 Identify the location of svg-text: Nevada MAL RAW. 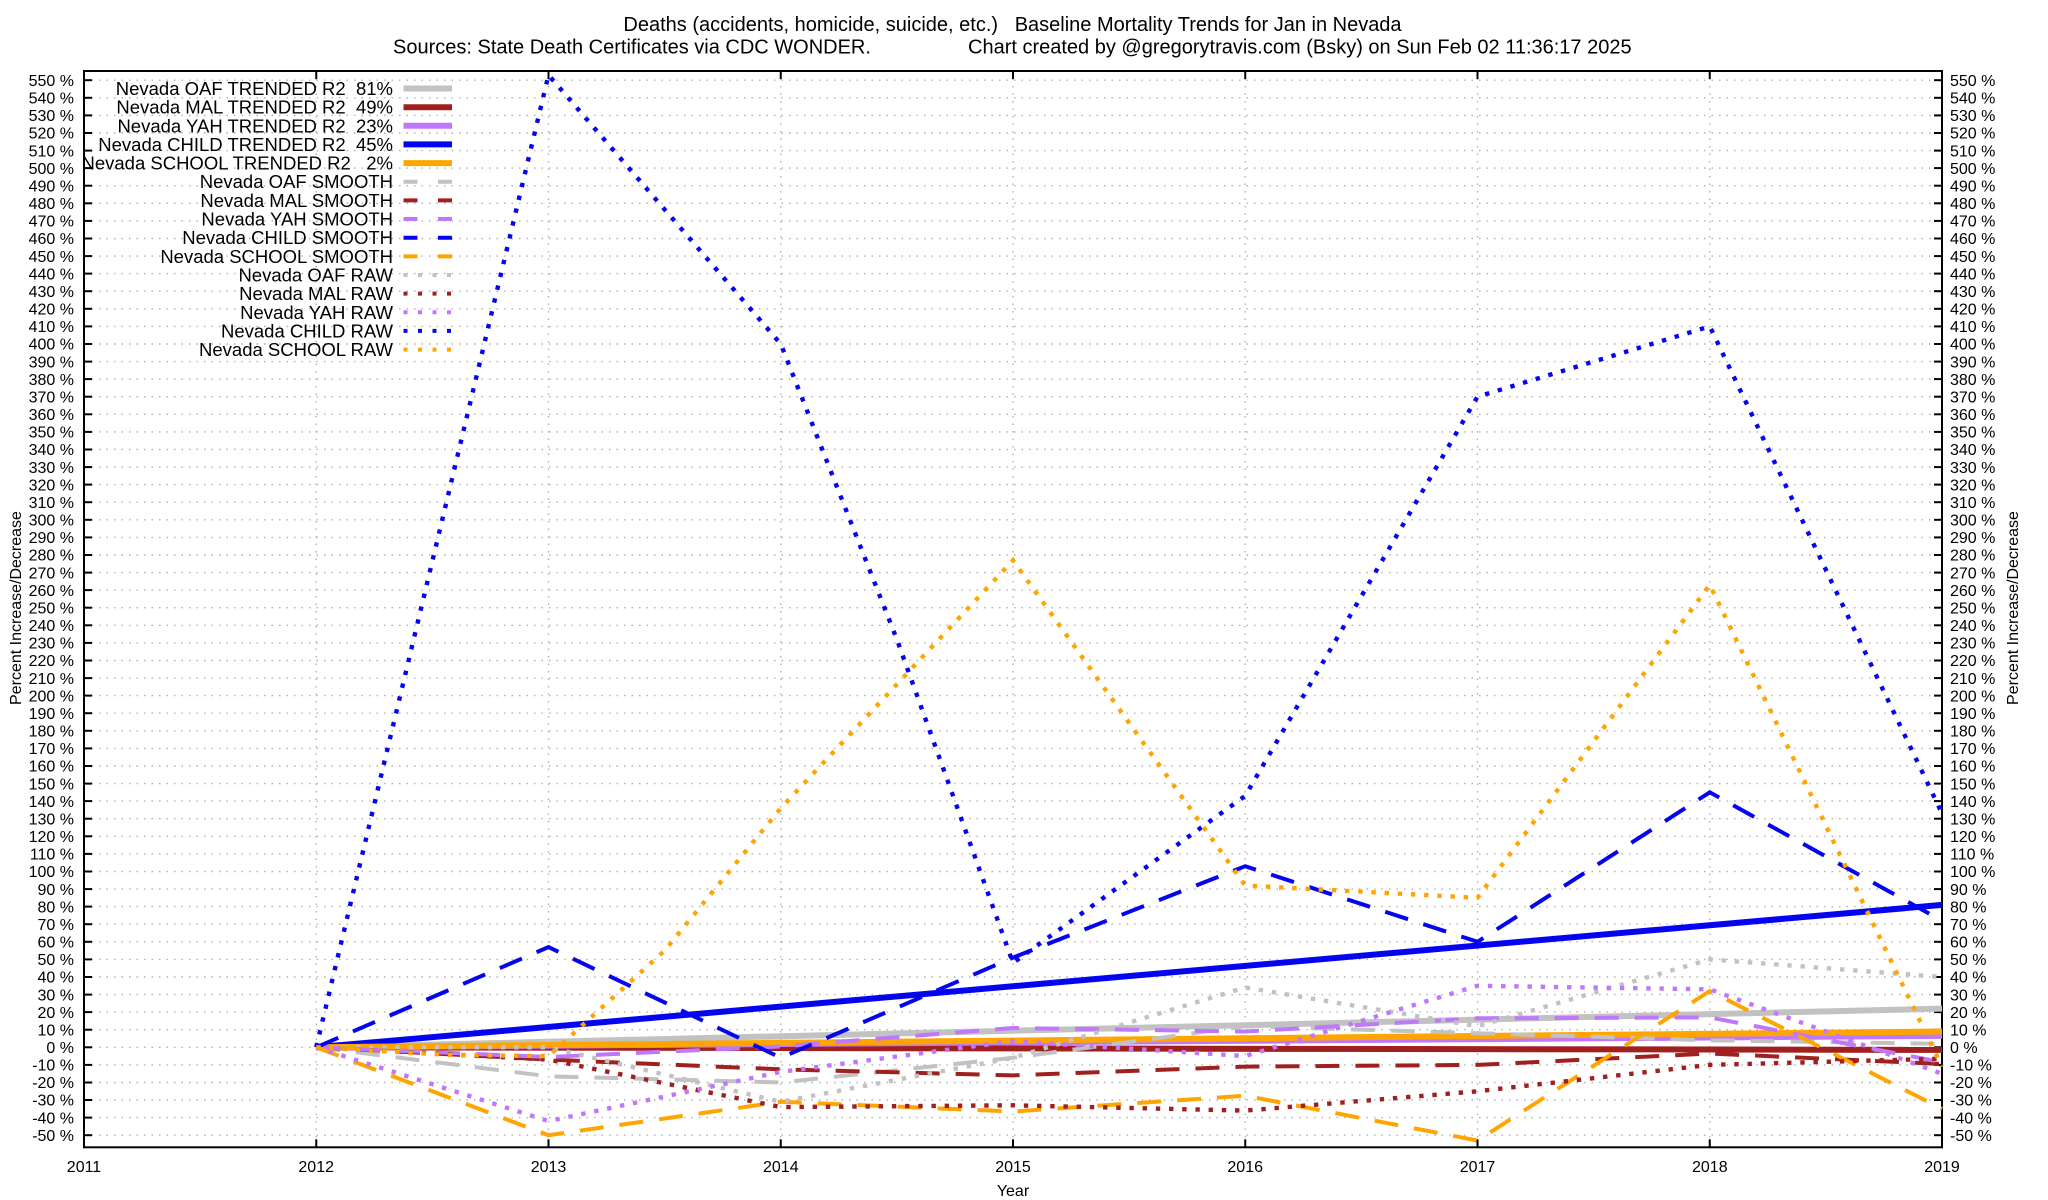
(316, 293).